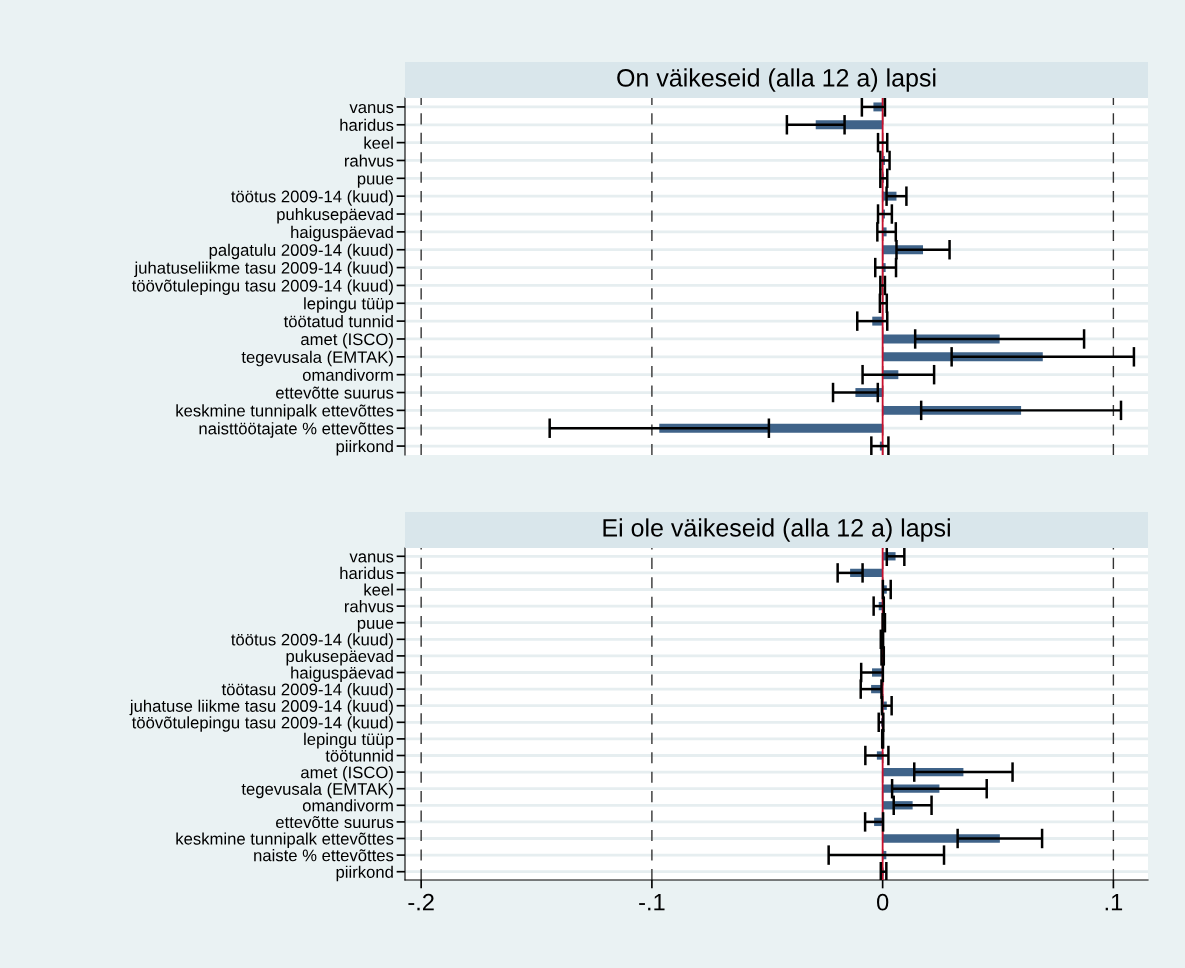  I want to click on y-tick-label: juhatuse liikme tasu 2009-14 (kuud), so click(261, 707).